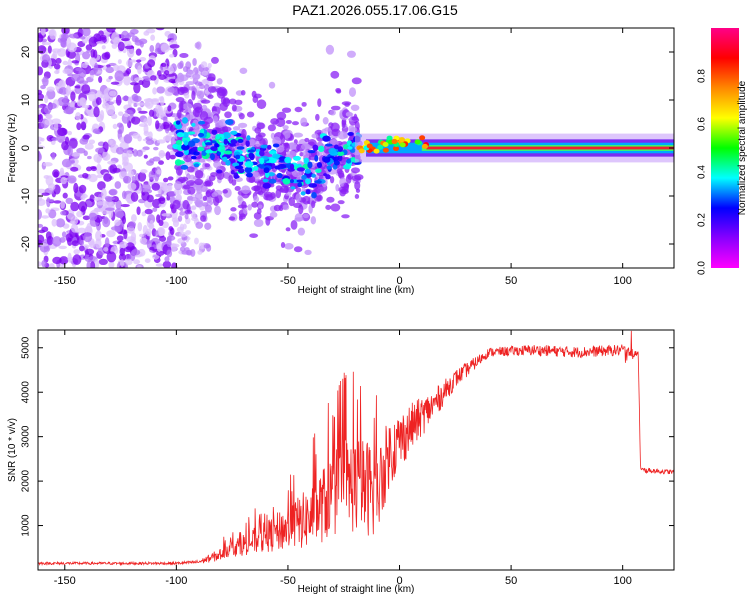 The width and height of the screenshot is (750, 600). Describe the element at coordinates (402, 145) in the screenshot. I see `tone-blob` at that location.